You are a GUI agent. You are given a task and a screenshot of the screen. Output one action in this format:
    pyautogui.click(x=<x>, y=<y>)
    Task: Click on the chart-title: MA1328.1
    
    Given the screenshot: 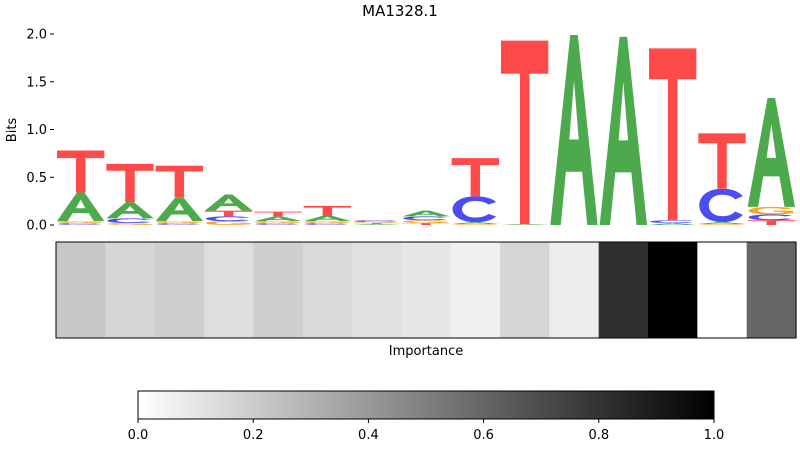 What is the action you would take?
    pyautogui.click(x=400, y=11)
    